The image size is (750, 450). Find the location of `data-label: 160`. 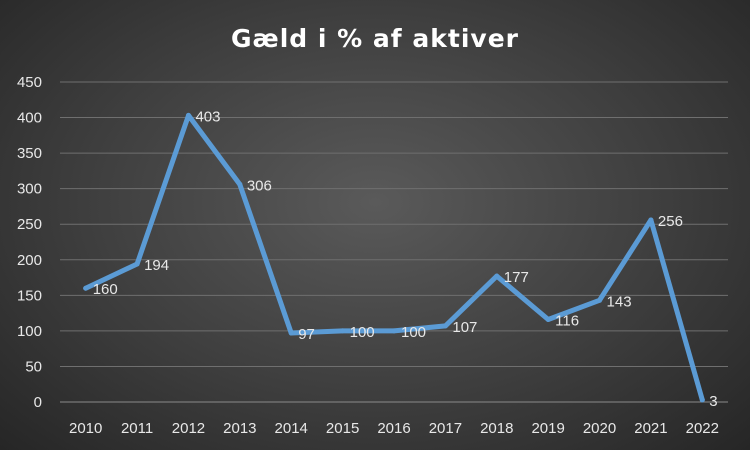

data-label: 160 is located at coordinates (105, 289).